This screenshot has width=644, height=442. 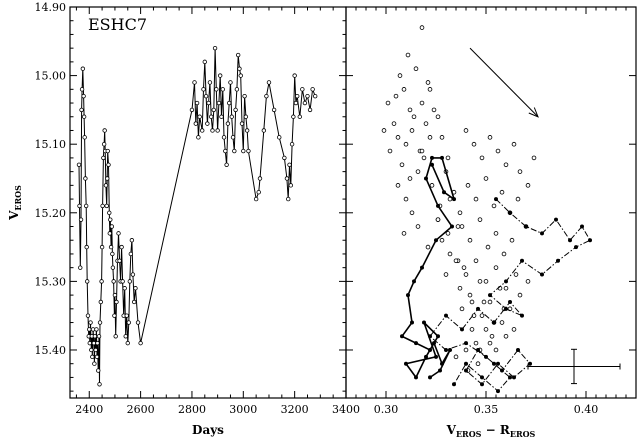 I want to click on x-axis-label-right: VEROS − REROS, so click(x=491, y=431).